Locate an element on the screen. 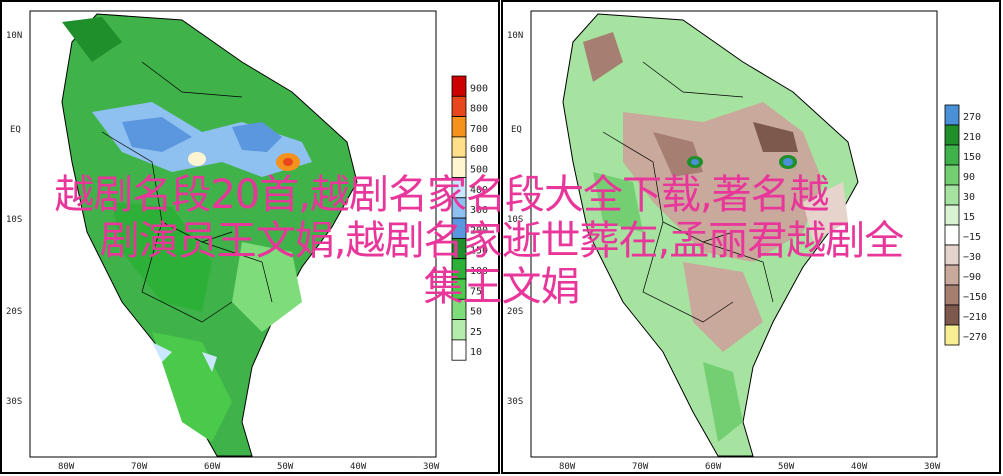  right-legend: 270 210 150 90 30 15 −15 −30 −90 −150 −210 −270 is located at coordinates (965, 225).